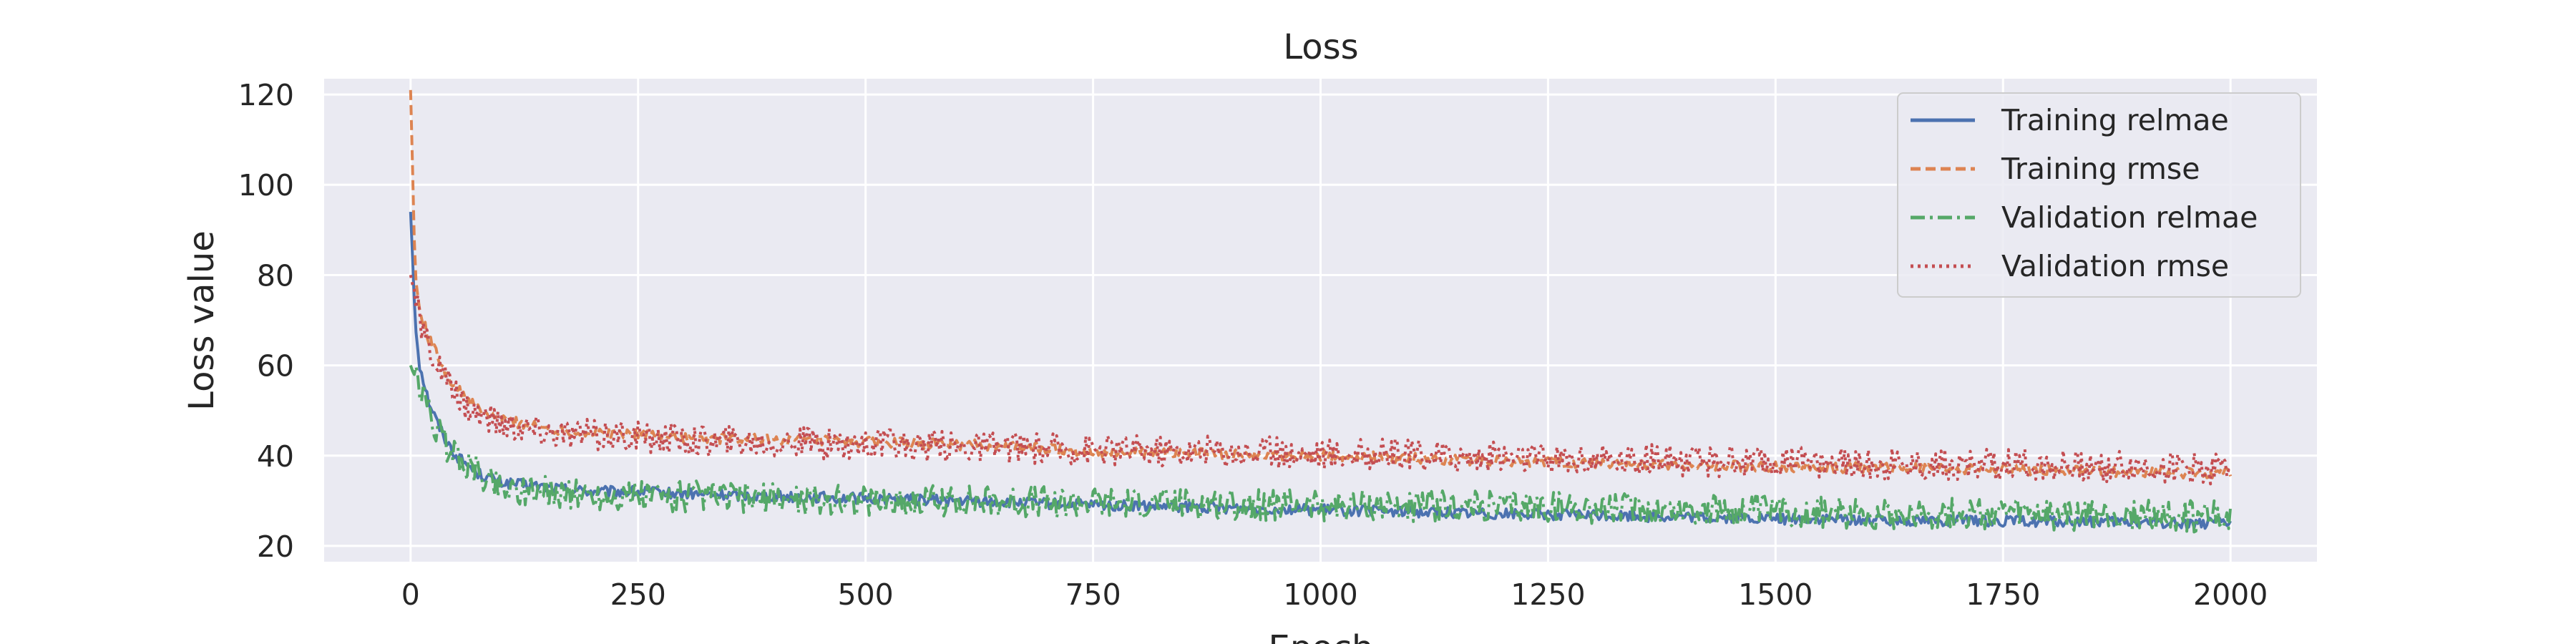 The width and height of the screenshot is (2576, 644). I want to click on x-tick-label: 1250, so click(1548, 594).